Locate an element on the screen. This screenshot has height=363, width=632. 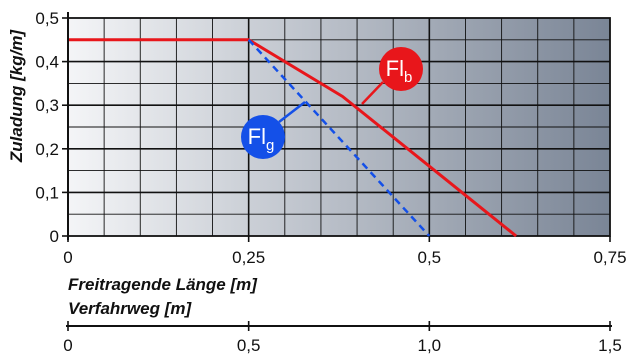
y-tick-label: 0 is located at coordinates (54, 236).